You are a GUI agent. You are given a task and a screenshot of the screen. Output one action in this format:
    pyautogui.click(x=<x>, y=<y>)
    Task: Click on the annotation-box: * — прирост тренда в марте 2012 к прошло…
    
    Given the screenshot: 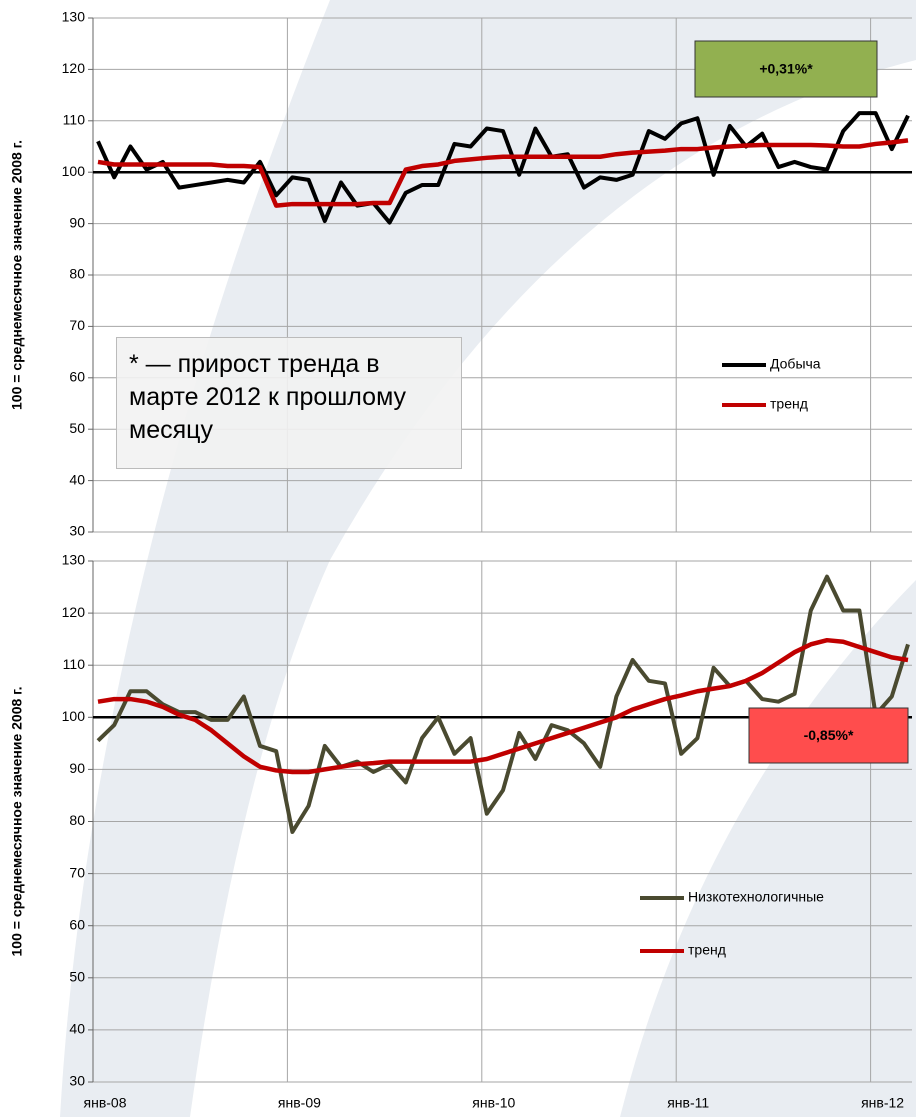 What is the action you would take?
    pyautogui.click(x=289, y=403)
    